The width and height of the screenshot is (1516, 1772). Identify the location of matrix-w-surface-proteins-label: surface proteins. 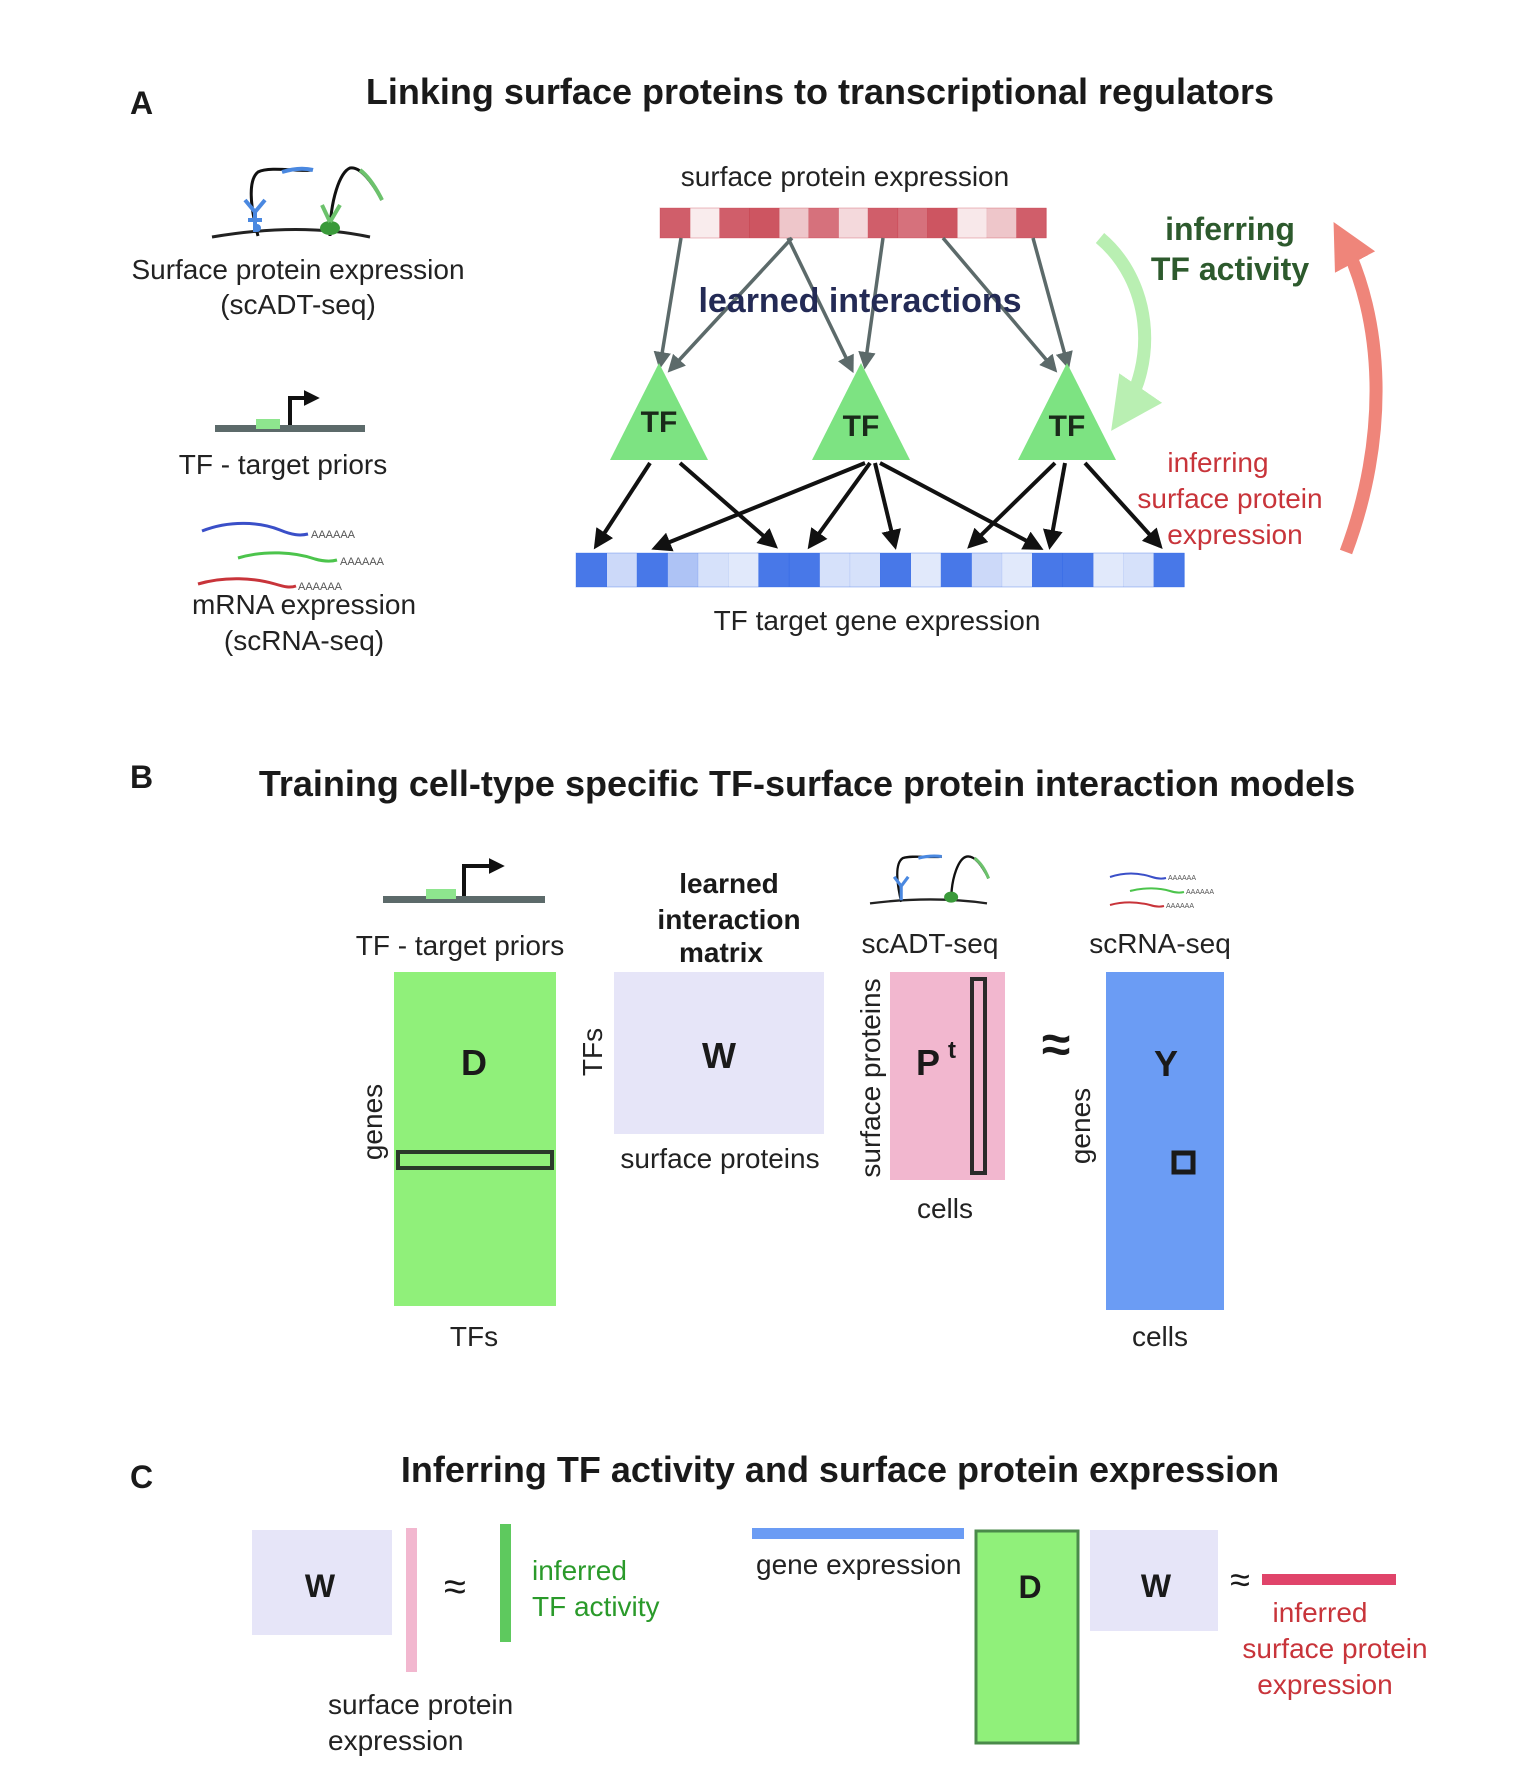
(719, 1158).